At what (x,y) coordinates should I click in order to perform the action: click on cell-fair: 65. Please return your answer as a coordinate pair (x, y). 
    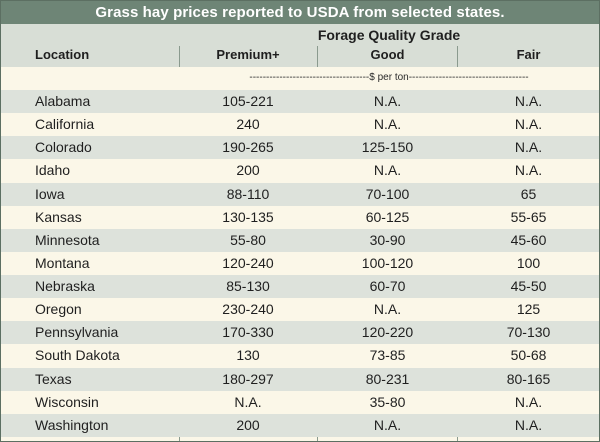
    Looking at the image, I should click on (528, 193).